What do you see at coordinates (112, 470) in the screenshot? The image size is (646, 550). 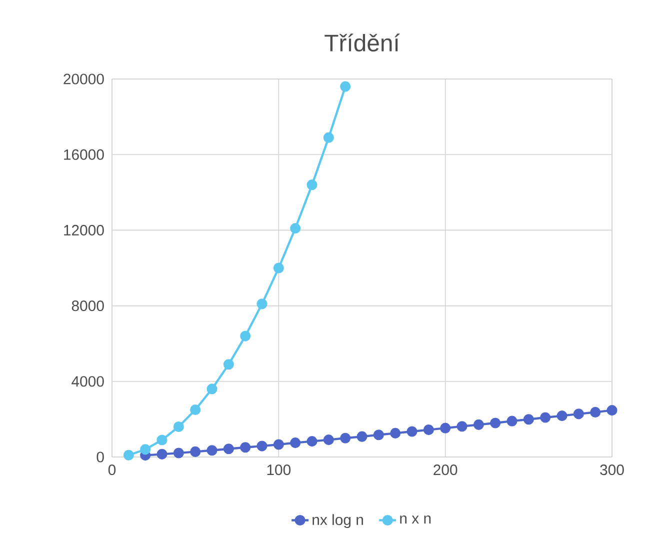 I see `x-tick-label: 0` at bounding box center [112, 470].